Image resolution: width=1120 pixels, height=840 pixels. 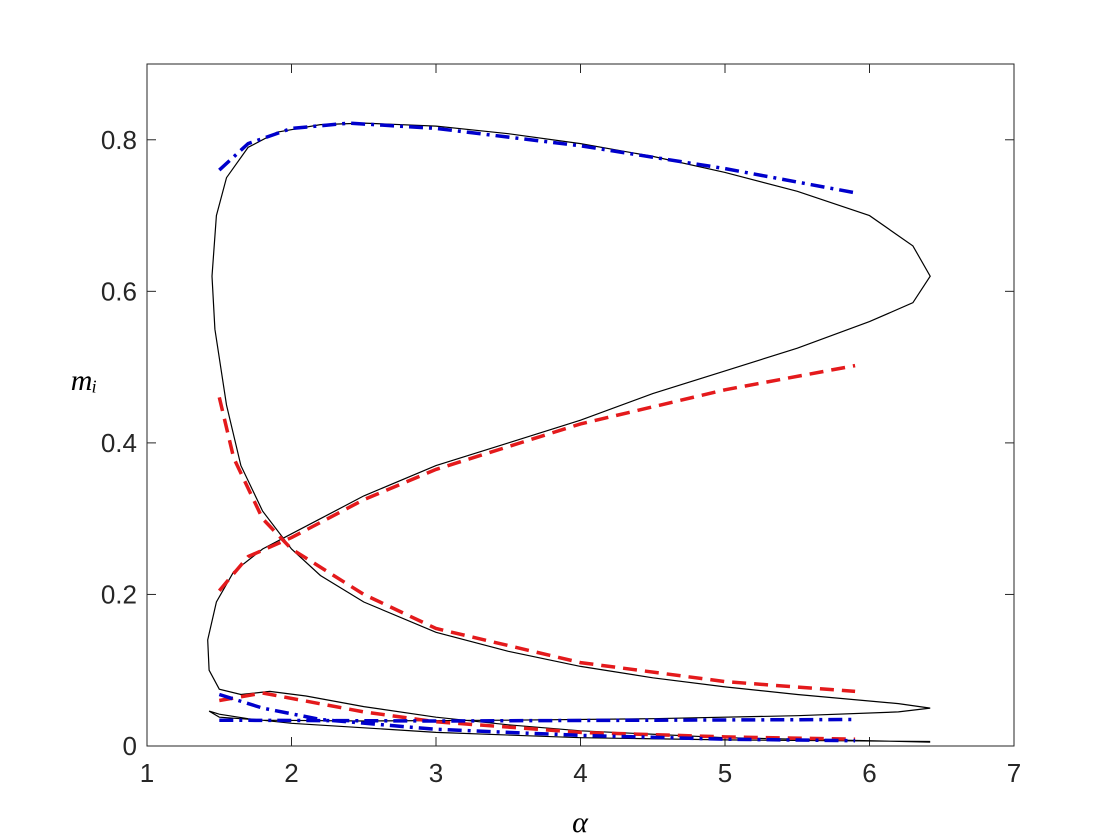 What do you see at coordinates (725, 773) in the screenshot?
I see `x-tick-label: 5` at bounding box center [725, 773].